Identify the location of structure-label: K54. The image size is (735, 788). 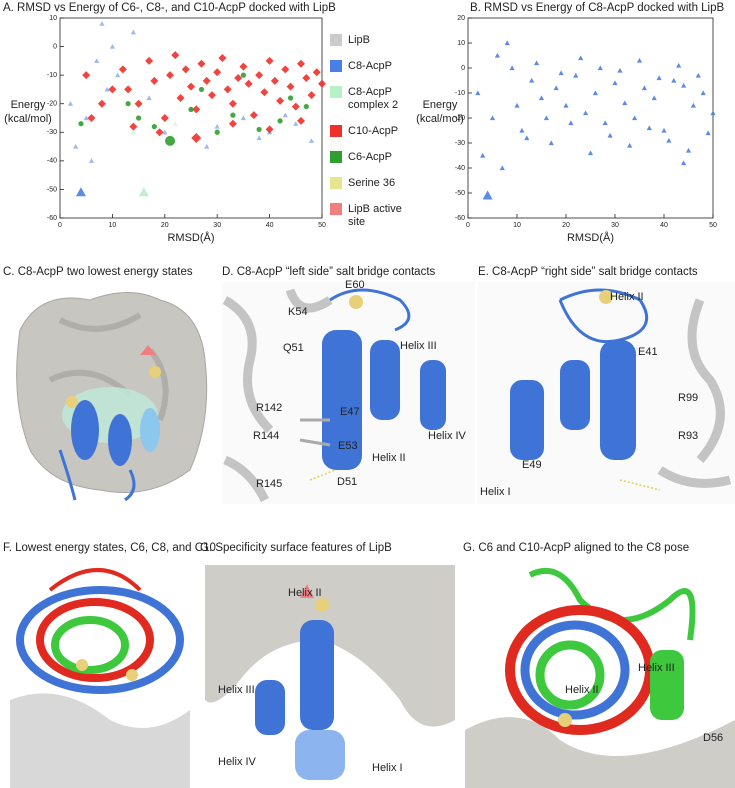
(298, 312).